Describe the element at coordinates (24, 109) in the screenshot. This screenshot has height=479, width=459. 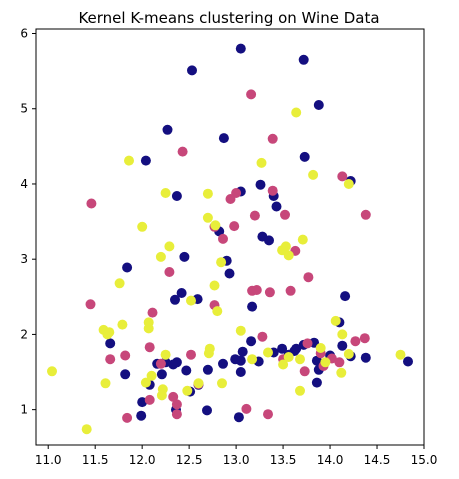
I see `y-tick-label: 5` at that location.